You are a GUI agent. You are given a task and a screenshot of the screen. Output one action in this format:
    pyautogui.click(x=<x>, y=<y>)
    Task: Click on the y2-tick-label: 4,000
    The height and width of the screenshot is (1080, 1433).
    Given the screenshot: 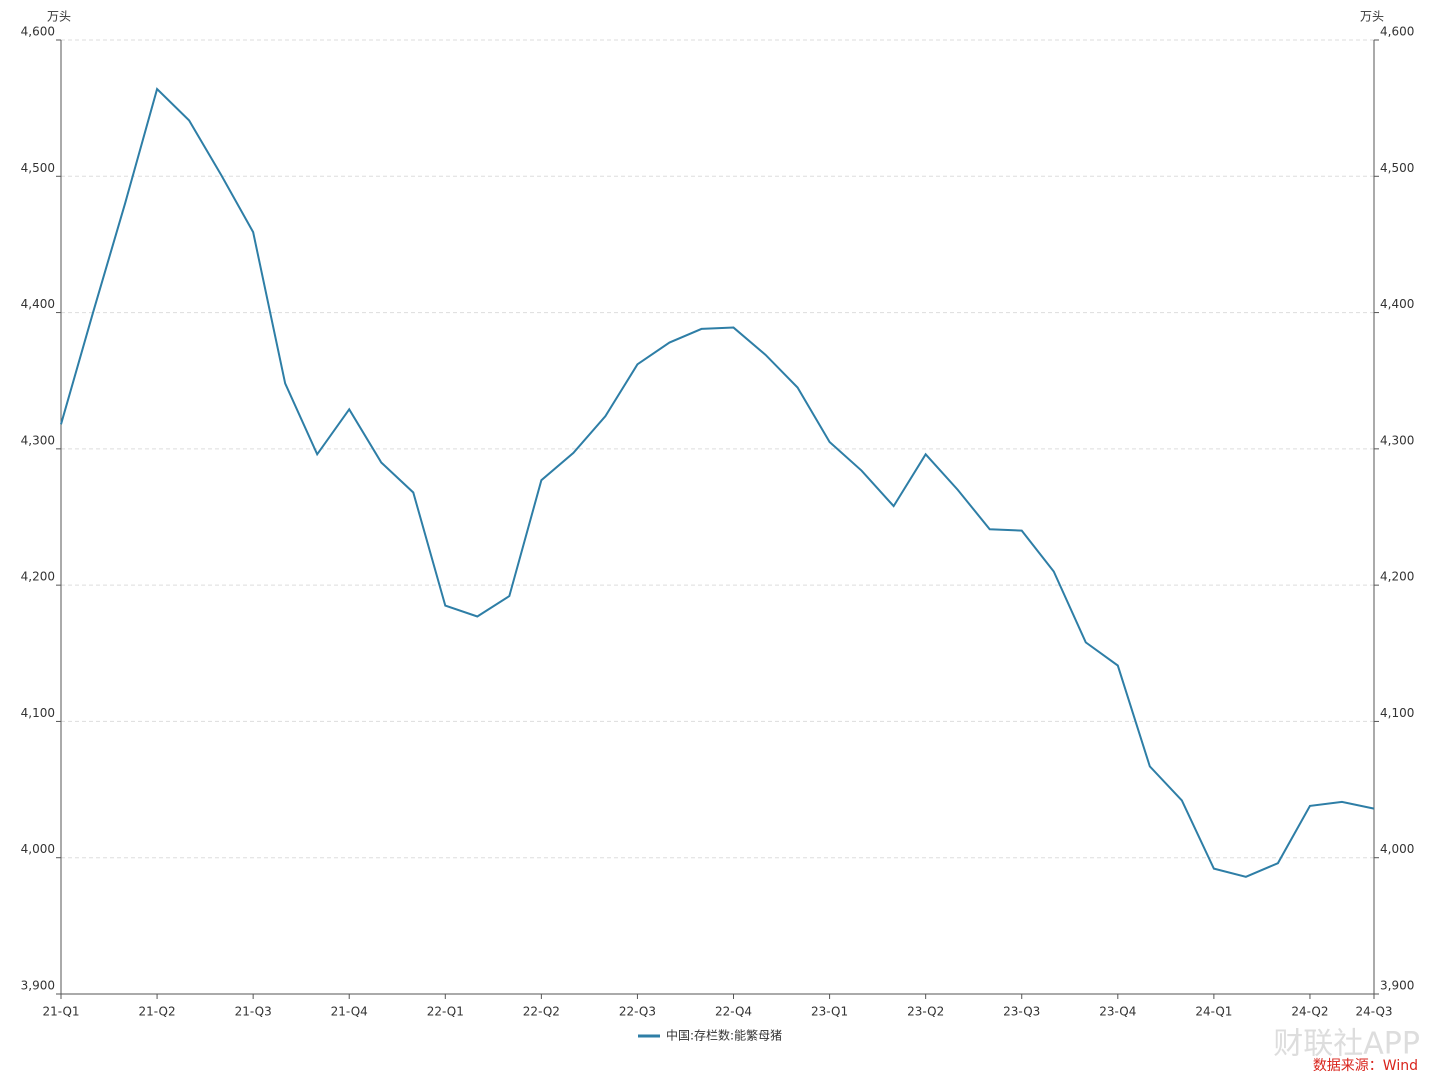 What is the action you would take?
    pyautogui.click(x=1397, y=849)
    